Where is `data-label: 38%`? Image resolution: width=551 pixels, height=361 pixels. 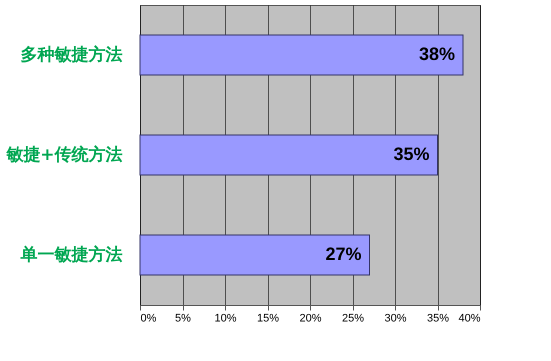
data-label: 38% is located at coordinates (436, 54).